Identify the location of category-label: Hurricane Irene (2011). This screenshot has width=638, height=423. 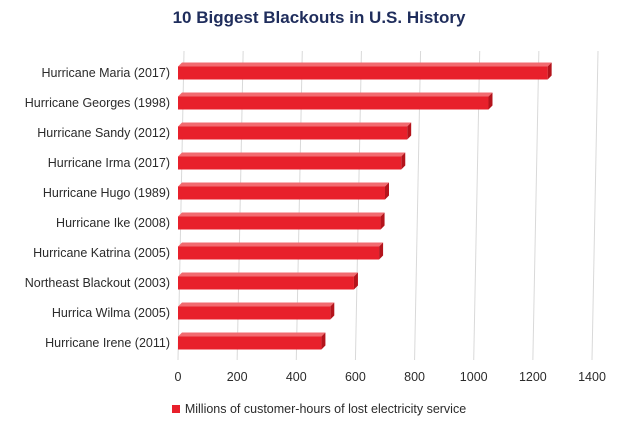
(107, 343).